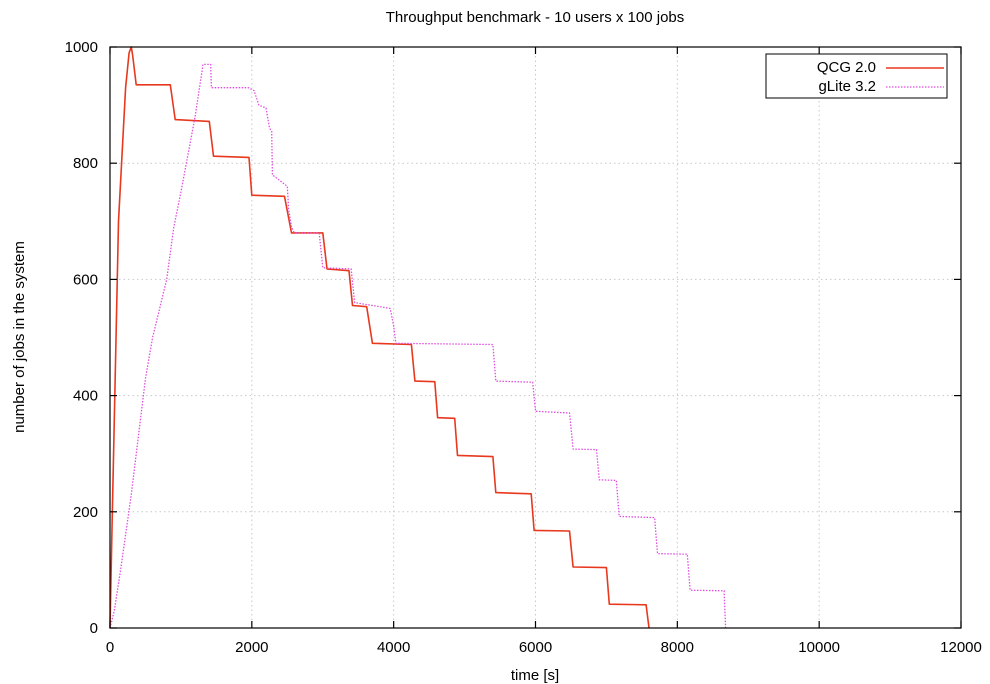  Describe the element at coordinates (251, 647) in the screenshot. I see `x-tick-label: 2000` at that location.